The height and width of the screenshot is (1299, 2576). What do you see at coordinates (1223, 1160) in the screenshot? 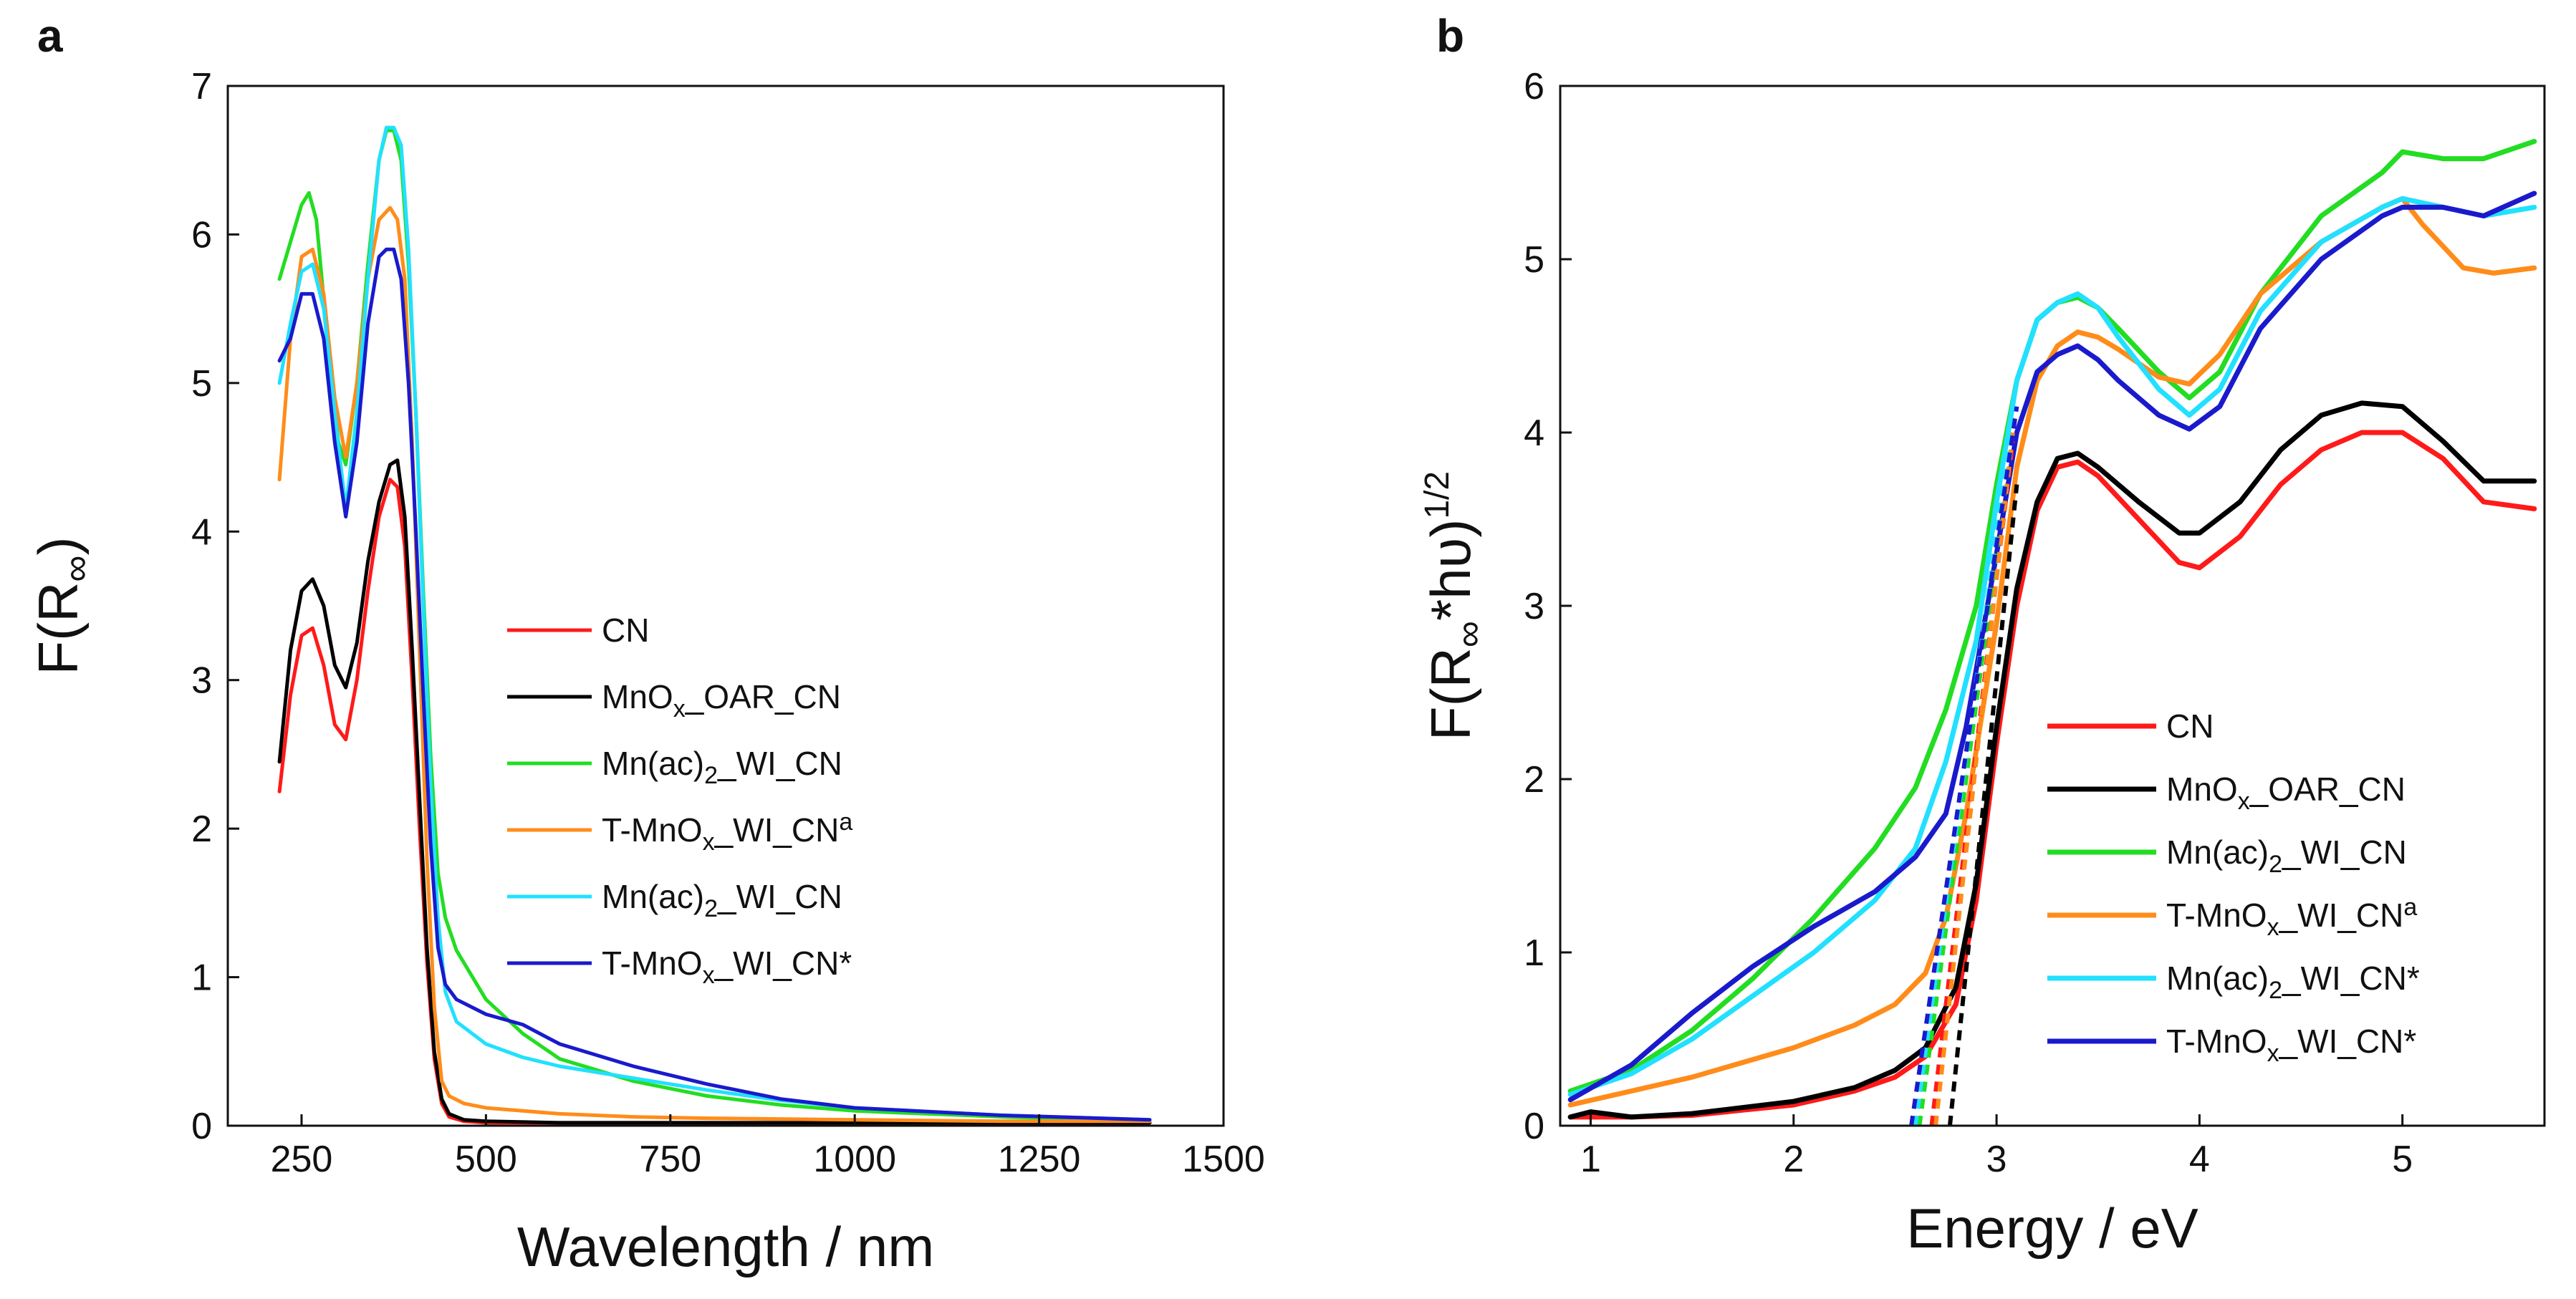
I see `x-tick-label: 1500` at bounding box center [1223, 1160].